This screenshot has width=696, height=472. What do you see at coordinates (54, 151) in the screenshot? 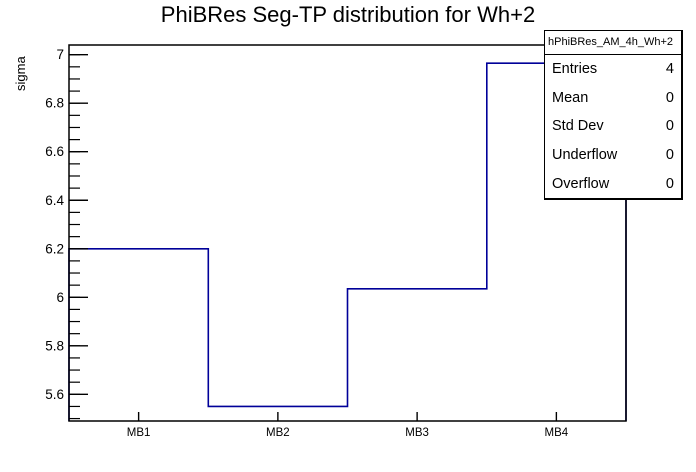
I see `y-tick-label: 6.6` at bounding box center [54, 151].